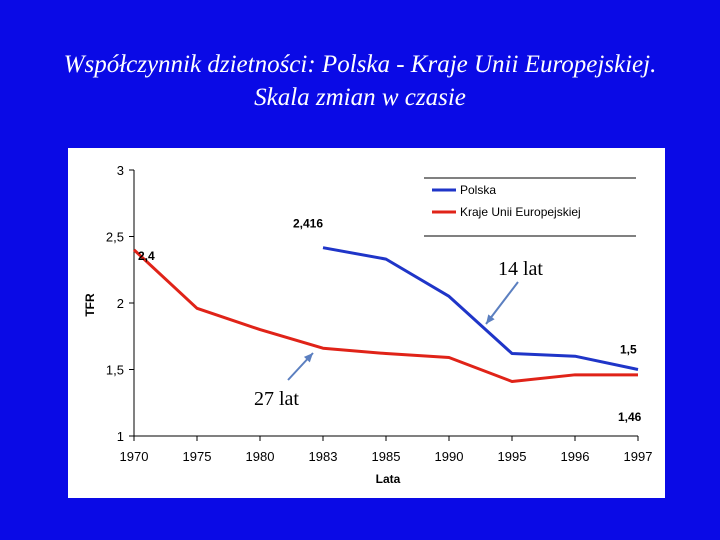 This screenshot has height=540, width=720. Describe the element at coordinates (323, 456) in the screenshot. I see `x-tick-label: 1983` at that location.